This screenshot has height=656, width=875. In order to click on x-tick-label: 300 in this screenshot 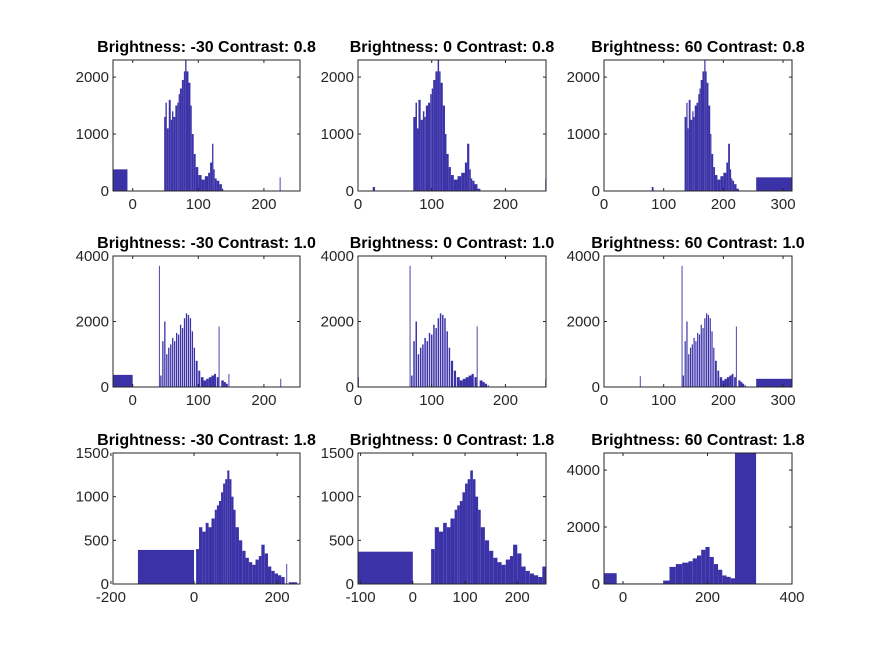, I will do `click(783, 400)`.